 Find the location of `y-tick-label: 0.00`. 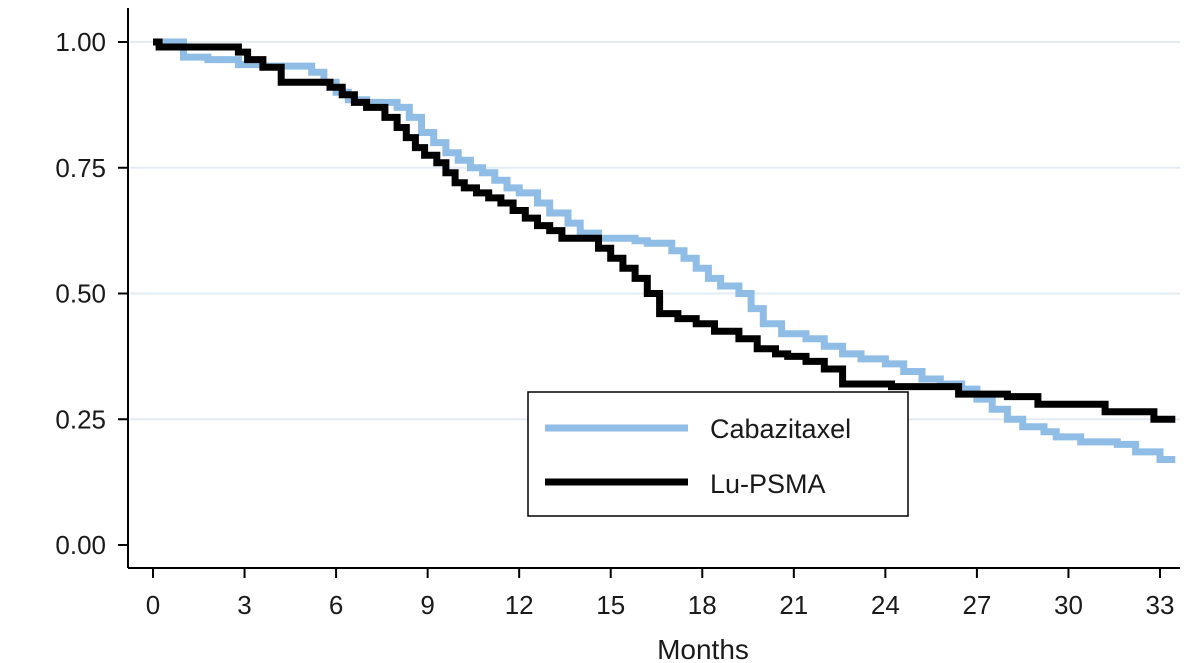

y-tick-label: 0.00 is located at coordinates (80, 545).